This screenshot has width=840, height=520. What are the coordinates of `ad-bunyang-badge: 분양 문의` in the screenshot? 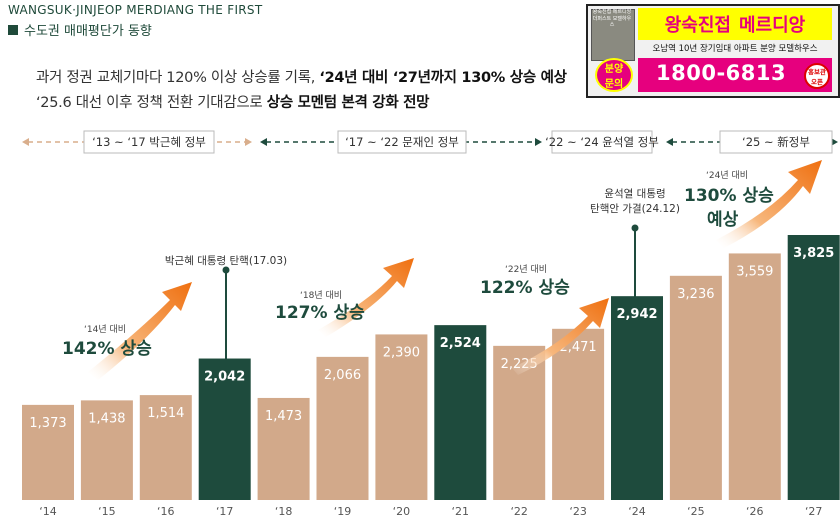 It's located at (614, 75).